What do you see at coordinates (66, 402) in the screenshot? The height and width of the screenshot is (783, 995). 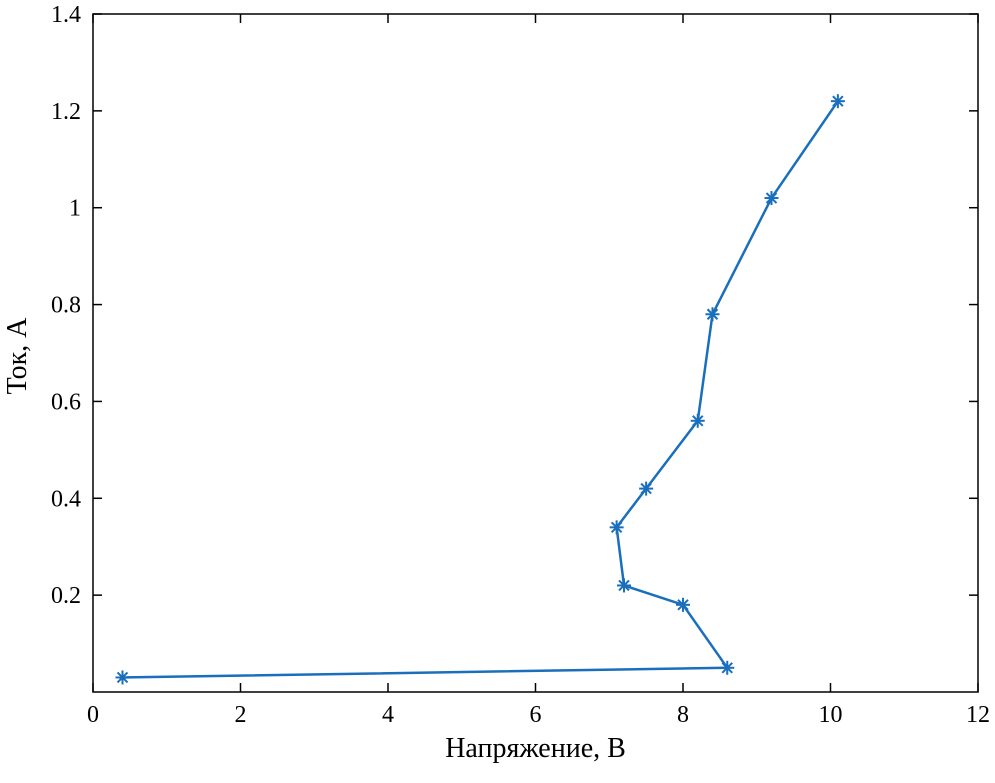 I see `y-tick-label: 0.6` at bounding box center [66, 402].